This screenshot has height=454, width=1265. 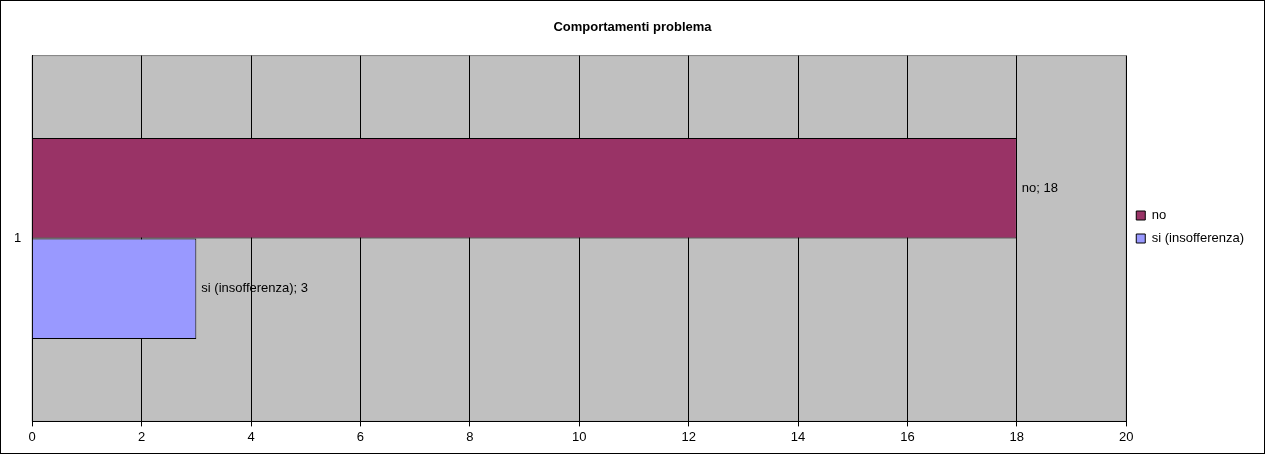 What do you see at coordinates (1198, 238) in the screenshot?
I see `legend-label: si (insofferenza)` at bounding box center [1198, 238].